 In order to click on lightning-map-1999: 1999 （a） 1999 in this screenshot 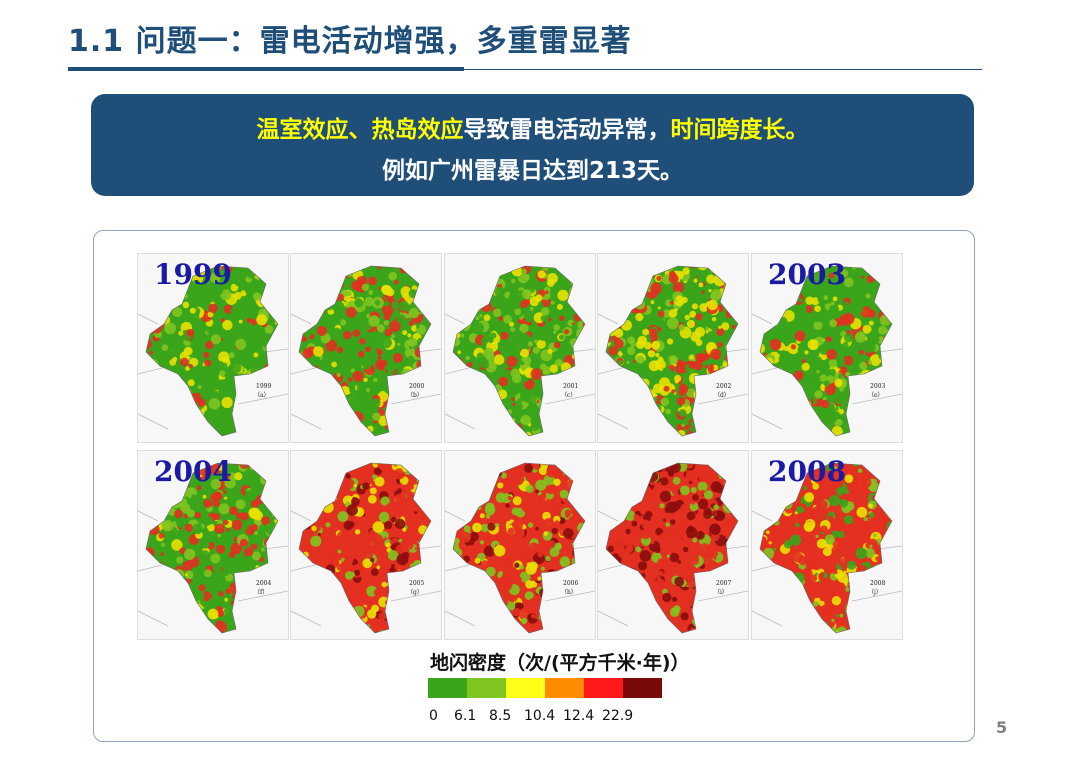, I will do `click(213, 348)`.